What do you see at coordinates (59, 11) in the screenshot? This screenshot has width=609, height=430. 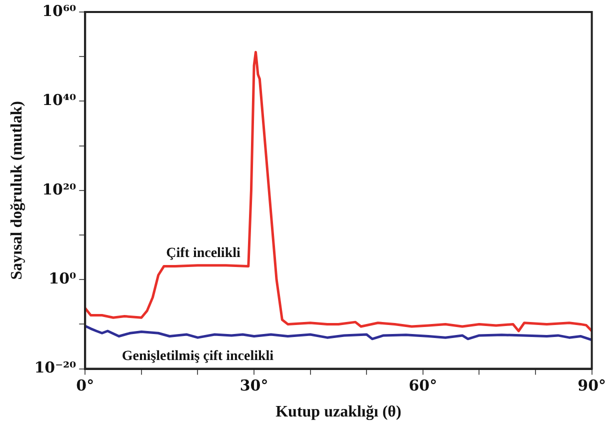 I see `y-tick-label: 10⁶⁰` at bounding box center [59, 11].